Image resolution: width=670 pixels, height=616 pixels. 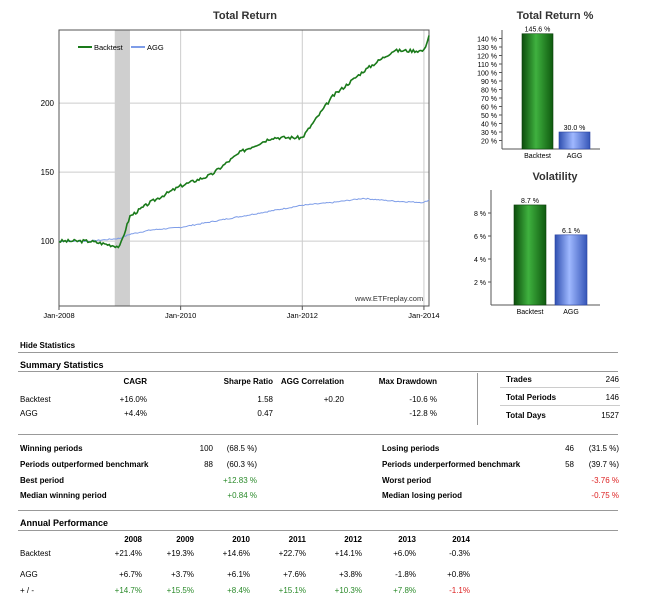 I want to click on losing-periods-count: 46, so click(x=569, y=448).